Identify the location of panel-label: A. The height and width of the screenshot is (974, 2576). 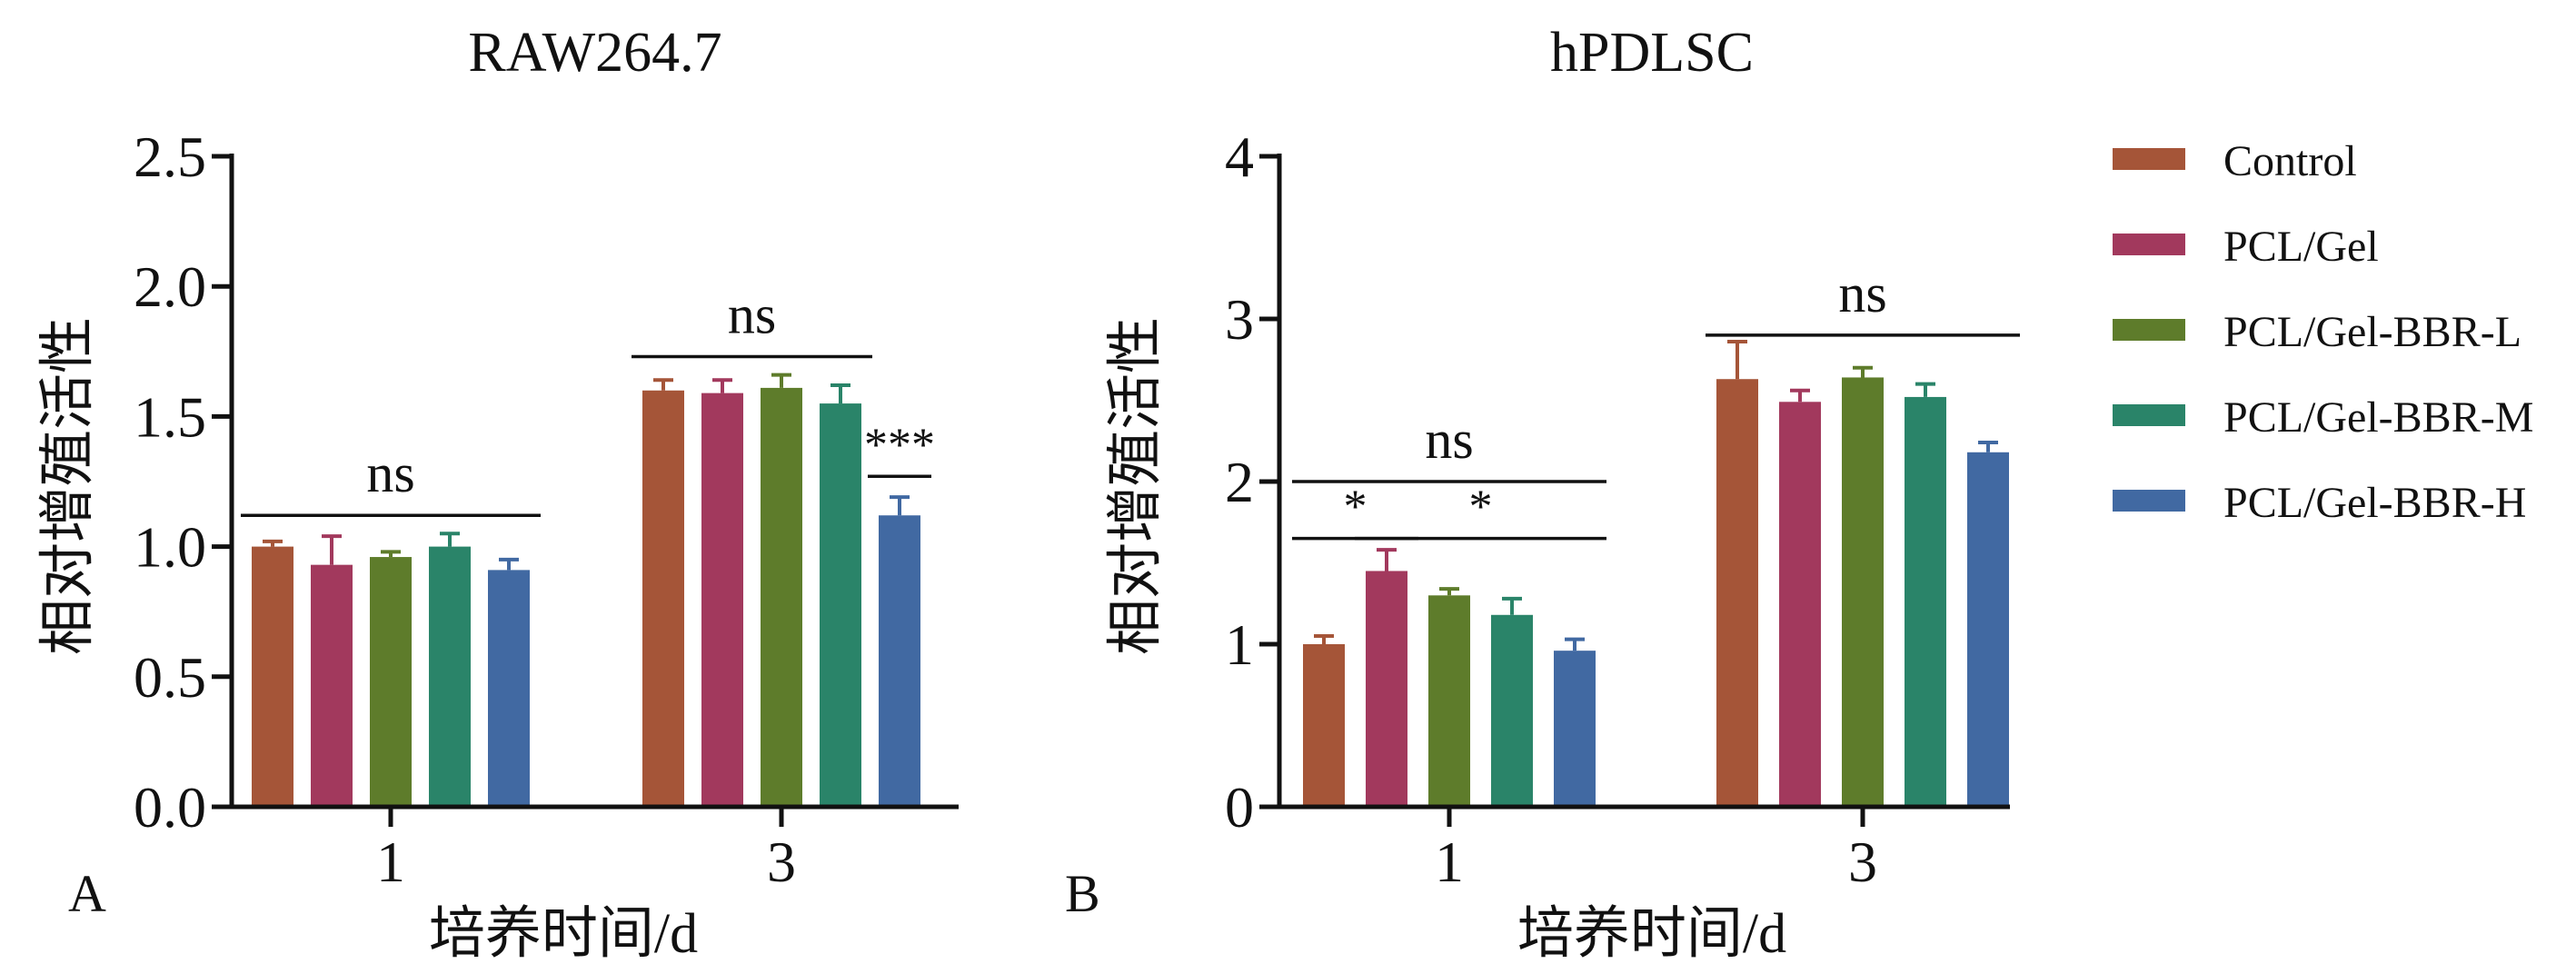
(87, 894).